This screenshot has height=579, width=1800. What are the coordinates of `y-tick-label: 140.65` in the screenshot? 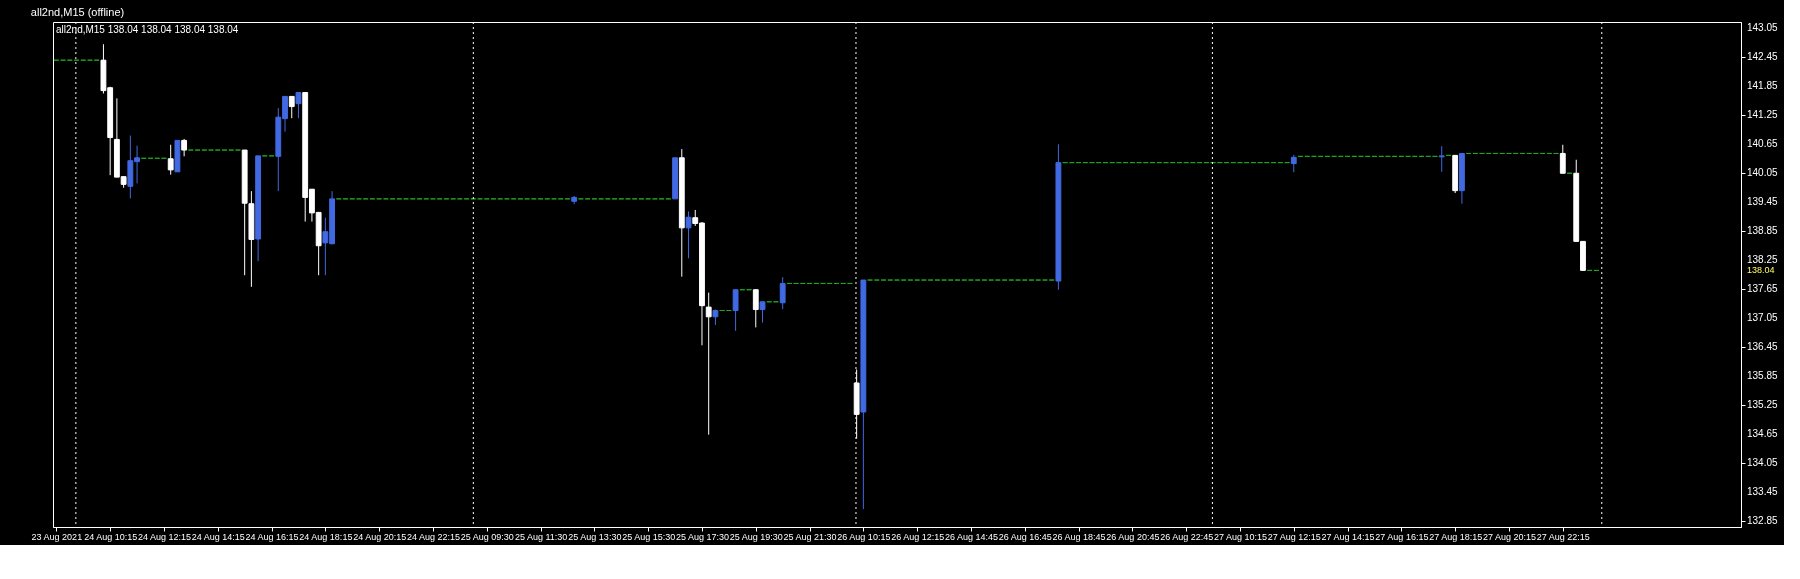 It's located at (1763, 144).